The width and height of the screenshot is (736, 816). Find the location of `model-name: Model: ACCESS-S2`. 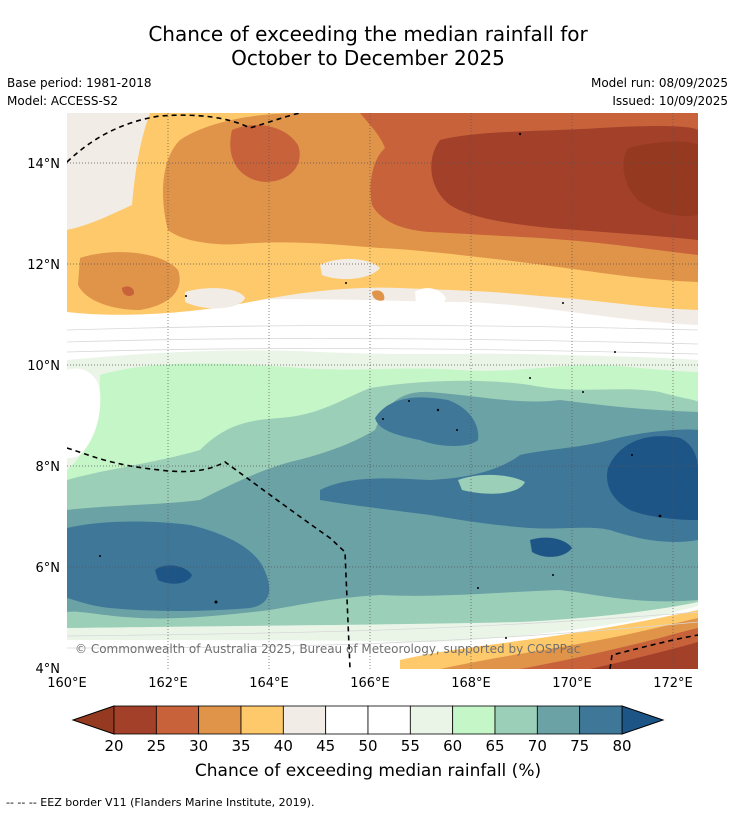

model-name: Model: ACCESS-S2 is located at coordinates (63, 101).